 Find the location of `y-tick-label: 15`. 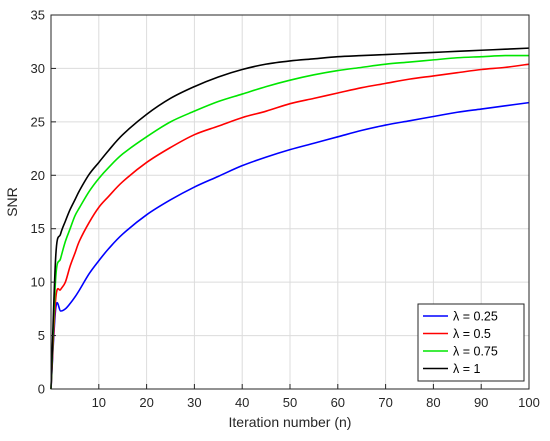

y-tick-label: 15 is located at coordinates (38, 228).